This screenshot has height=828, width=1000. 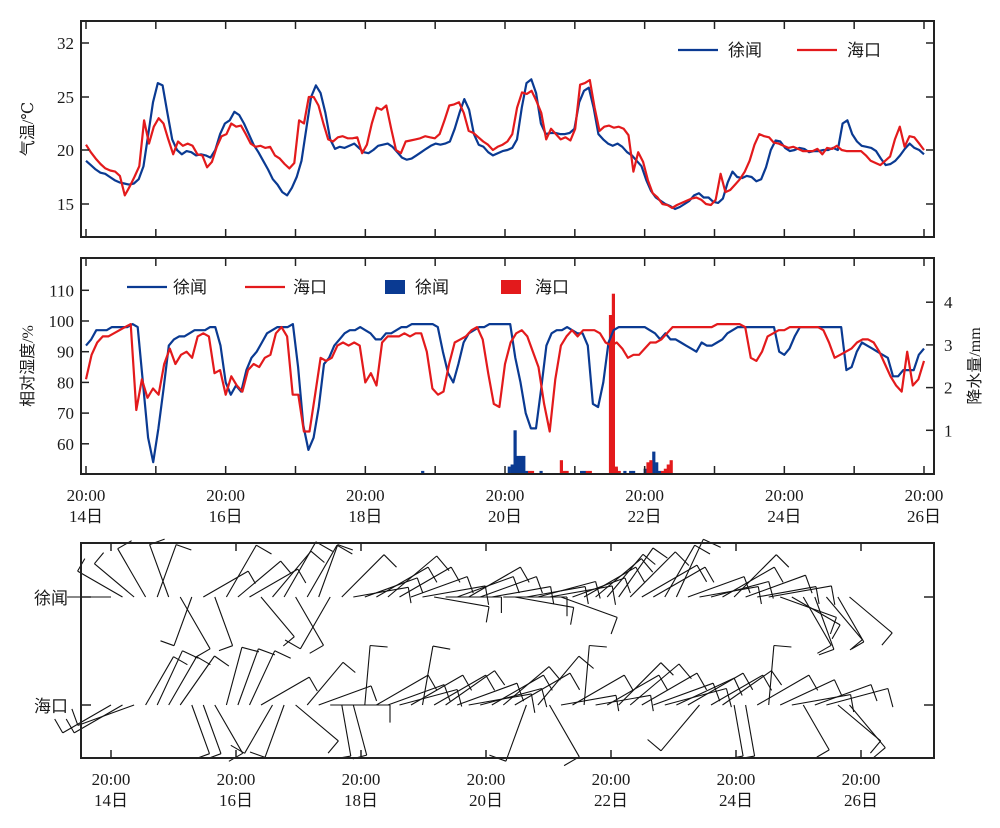 What do you see at coordinates (552, 287) in the screenshot?
I see `legend-label-haikou-precip: 海口` at bounding box center [552, 287].